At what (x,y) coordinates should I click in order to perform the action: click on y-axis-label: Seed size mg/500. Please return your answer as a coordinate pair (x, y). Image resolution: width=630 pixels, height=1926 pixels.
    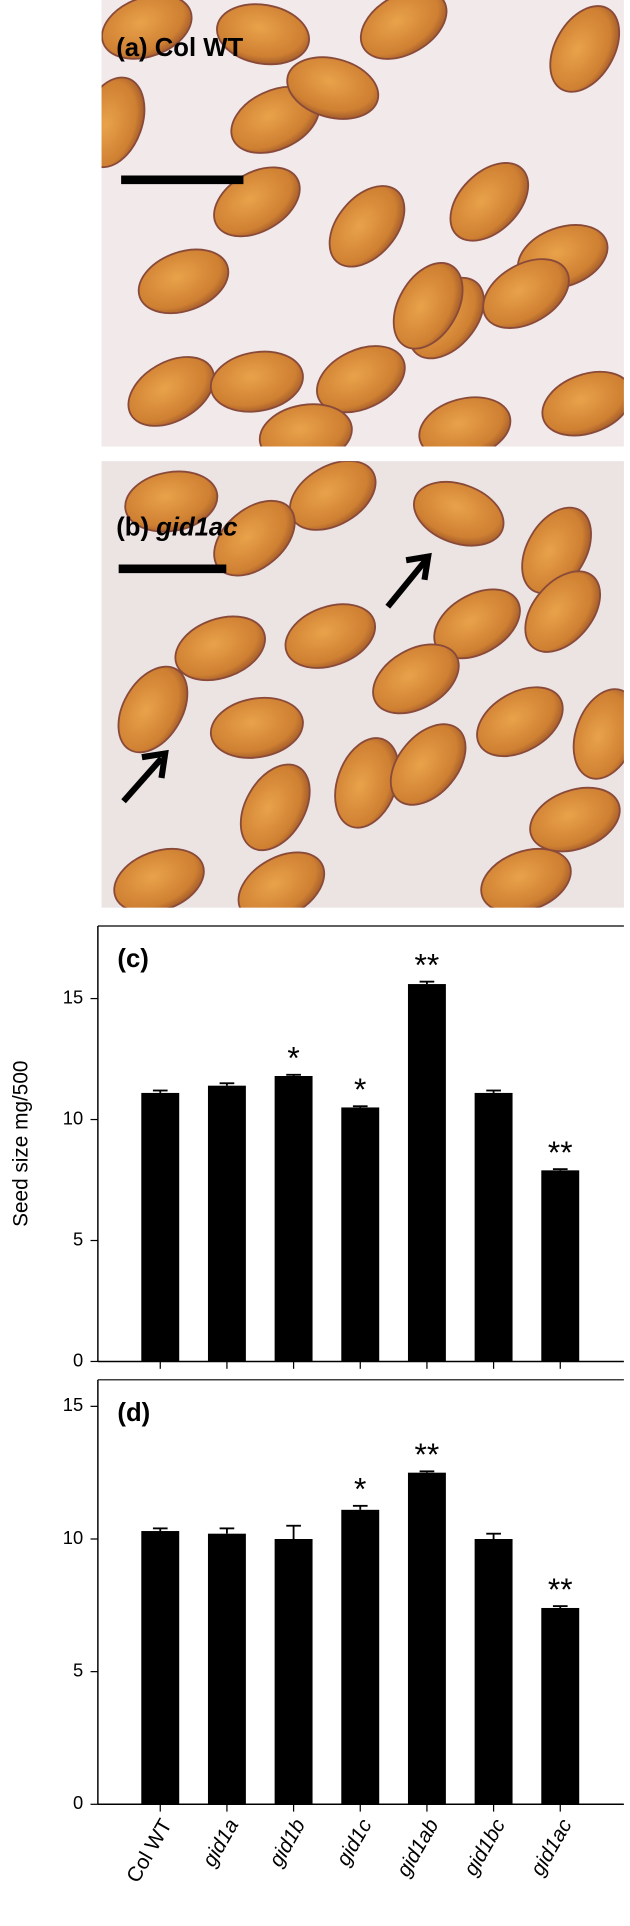
    Looking at the image, I should click on (21, 1144).